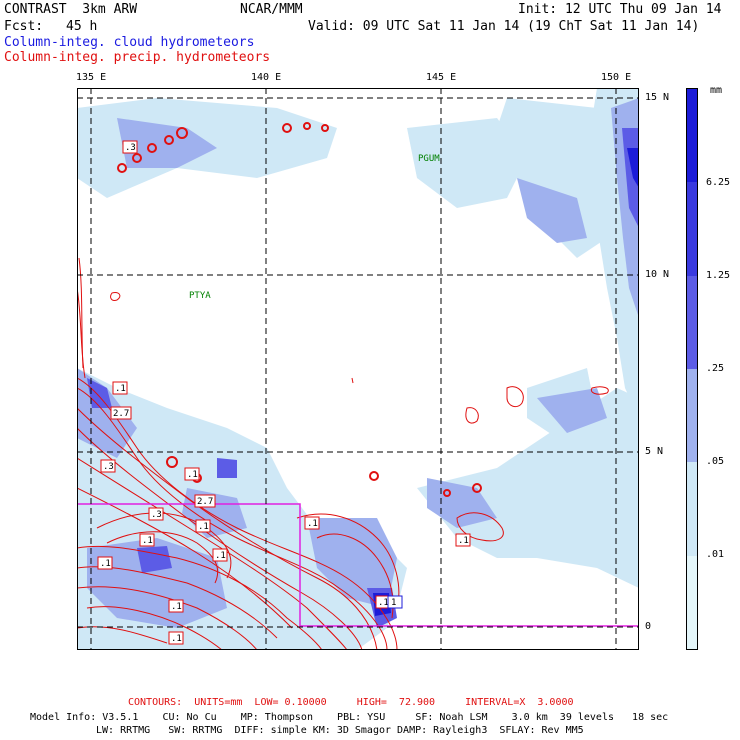 Image resolution: width=740 pixels, height=740 pixels. Describe the element at coordinates (441, 77) in the screenshot. I see `lon-label-145: 145 E` at that location.